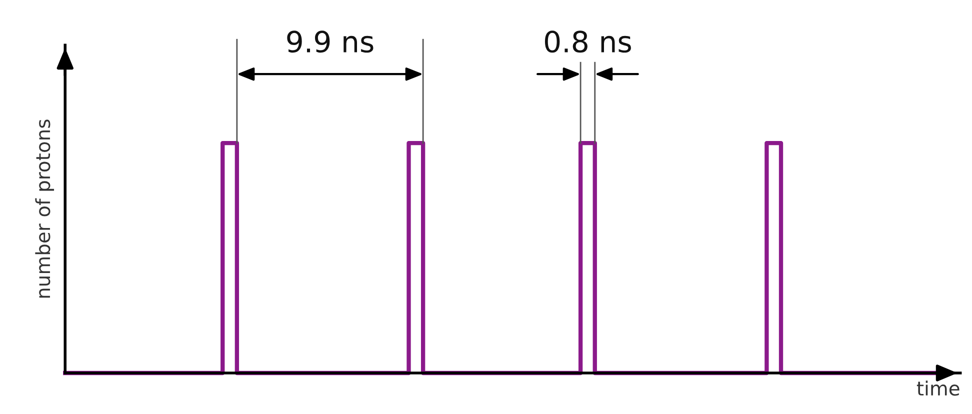 The width and height of the screenshot is (972, 414). I want to click on x-axis-title: time, so click(938, 388).